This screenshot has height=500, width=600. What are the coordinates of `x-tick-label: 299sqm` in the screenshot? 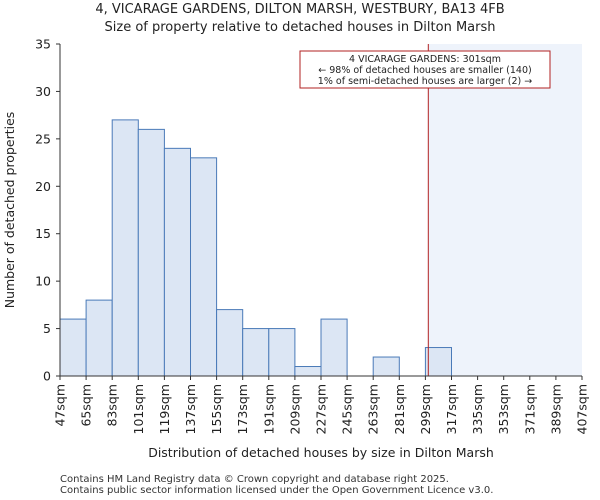 It's located at (425, 409).